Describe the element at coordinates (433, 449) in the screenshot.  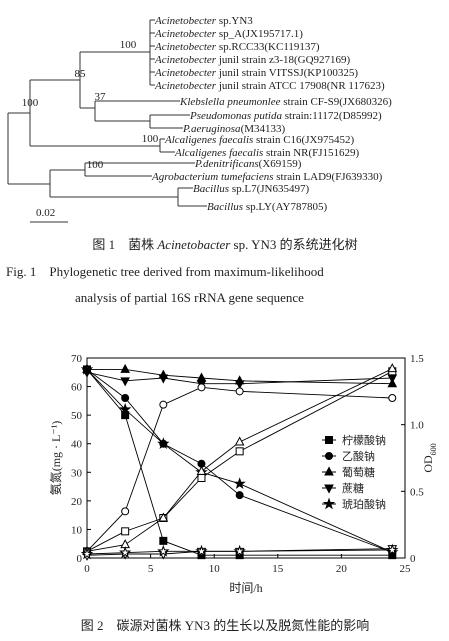
I see `y2-axis-label-sub: 600` at that location.